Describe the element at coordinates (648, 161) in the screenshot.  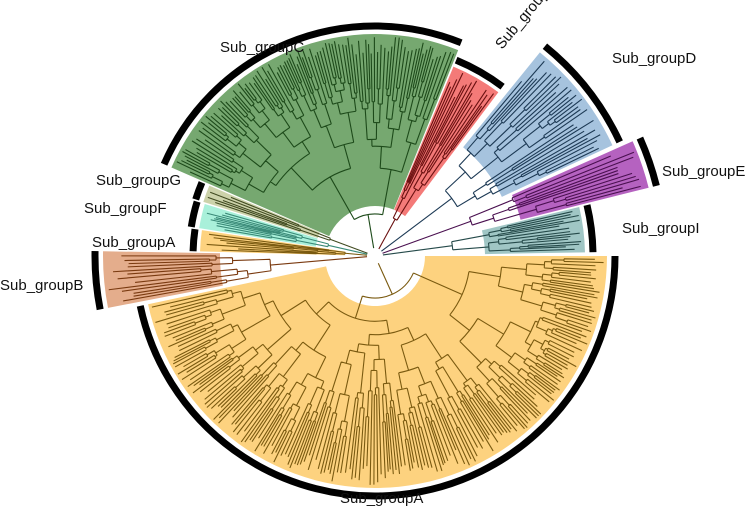
I see `group-arc-e` at that location.